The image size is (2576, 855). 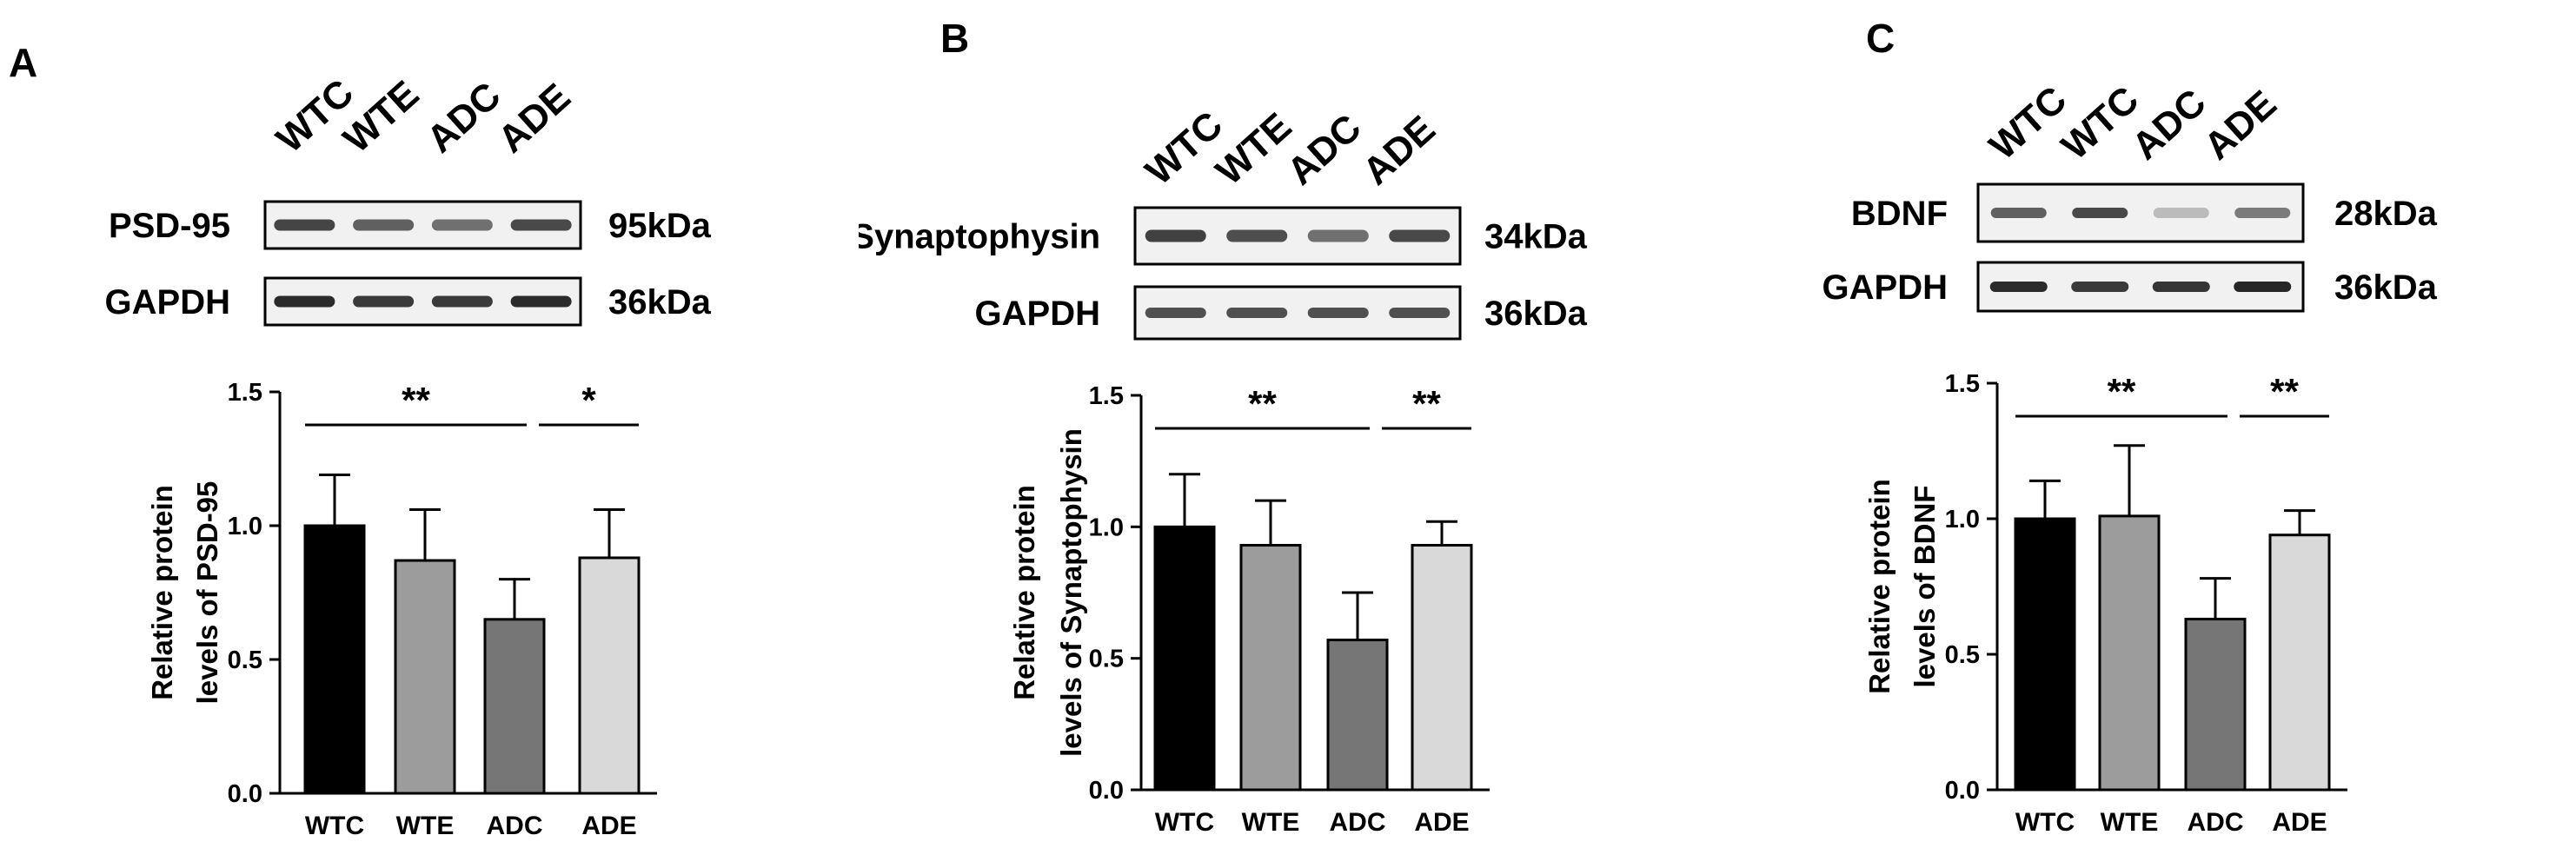 I want to click on molecular-weight-label: 34kDa, so click(x=1536, y=237).